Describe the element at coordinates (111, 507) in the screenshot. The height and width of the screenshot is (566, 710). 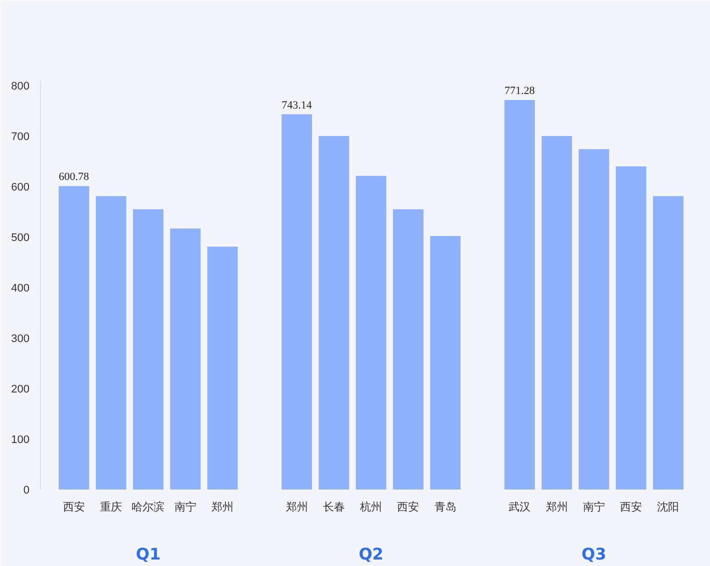
I see `x-tick-label: 重庆` at that location.